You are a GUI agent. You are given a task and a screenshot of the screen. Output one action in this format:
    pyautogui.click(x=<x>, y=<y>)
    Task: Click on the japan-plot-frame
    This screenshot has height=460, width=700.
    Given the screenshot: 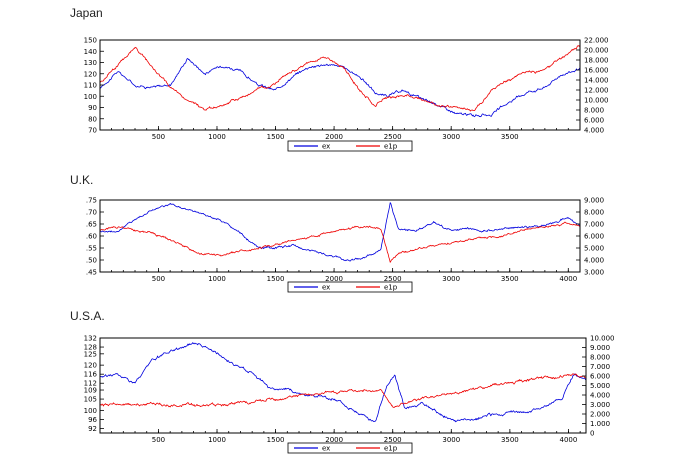 What is the action you would take?
    pyautogui.click(x=340, y=85)
    